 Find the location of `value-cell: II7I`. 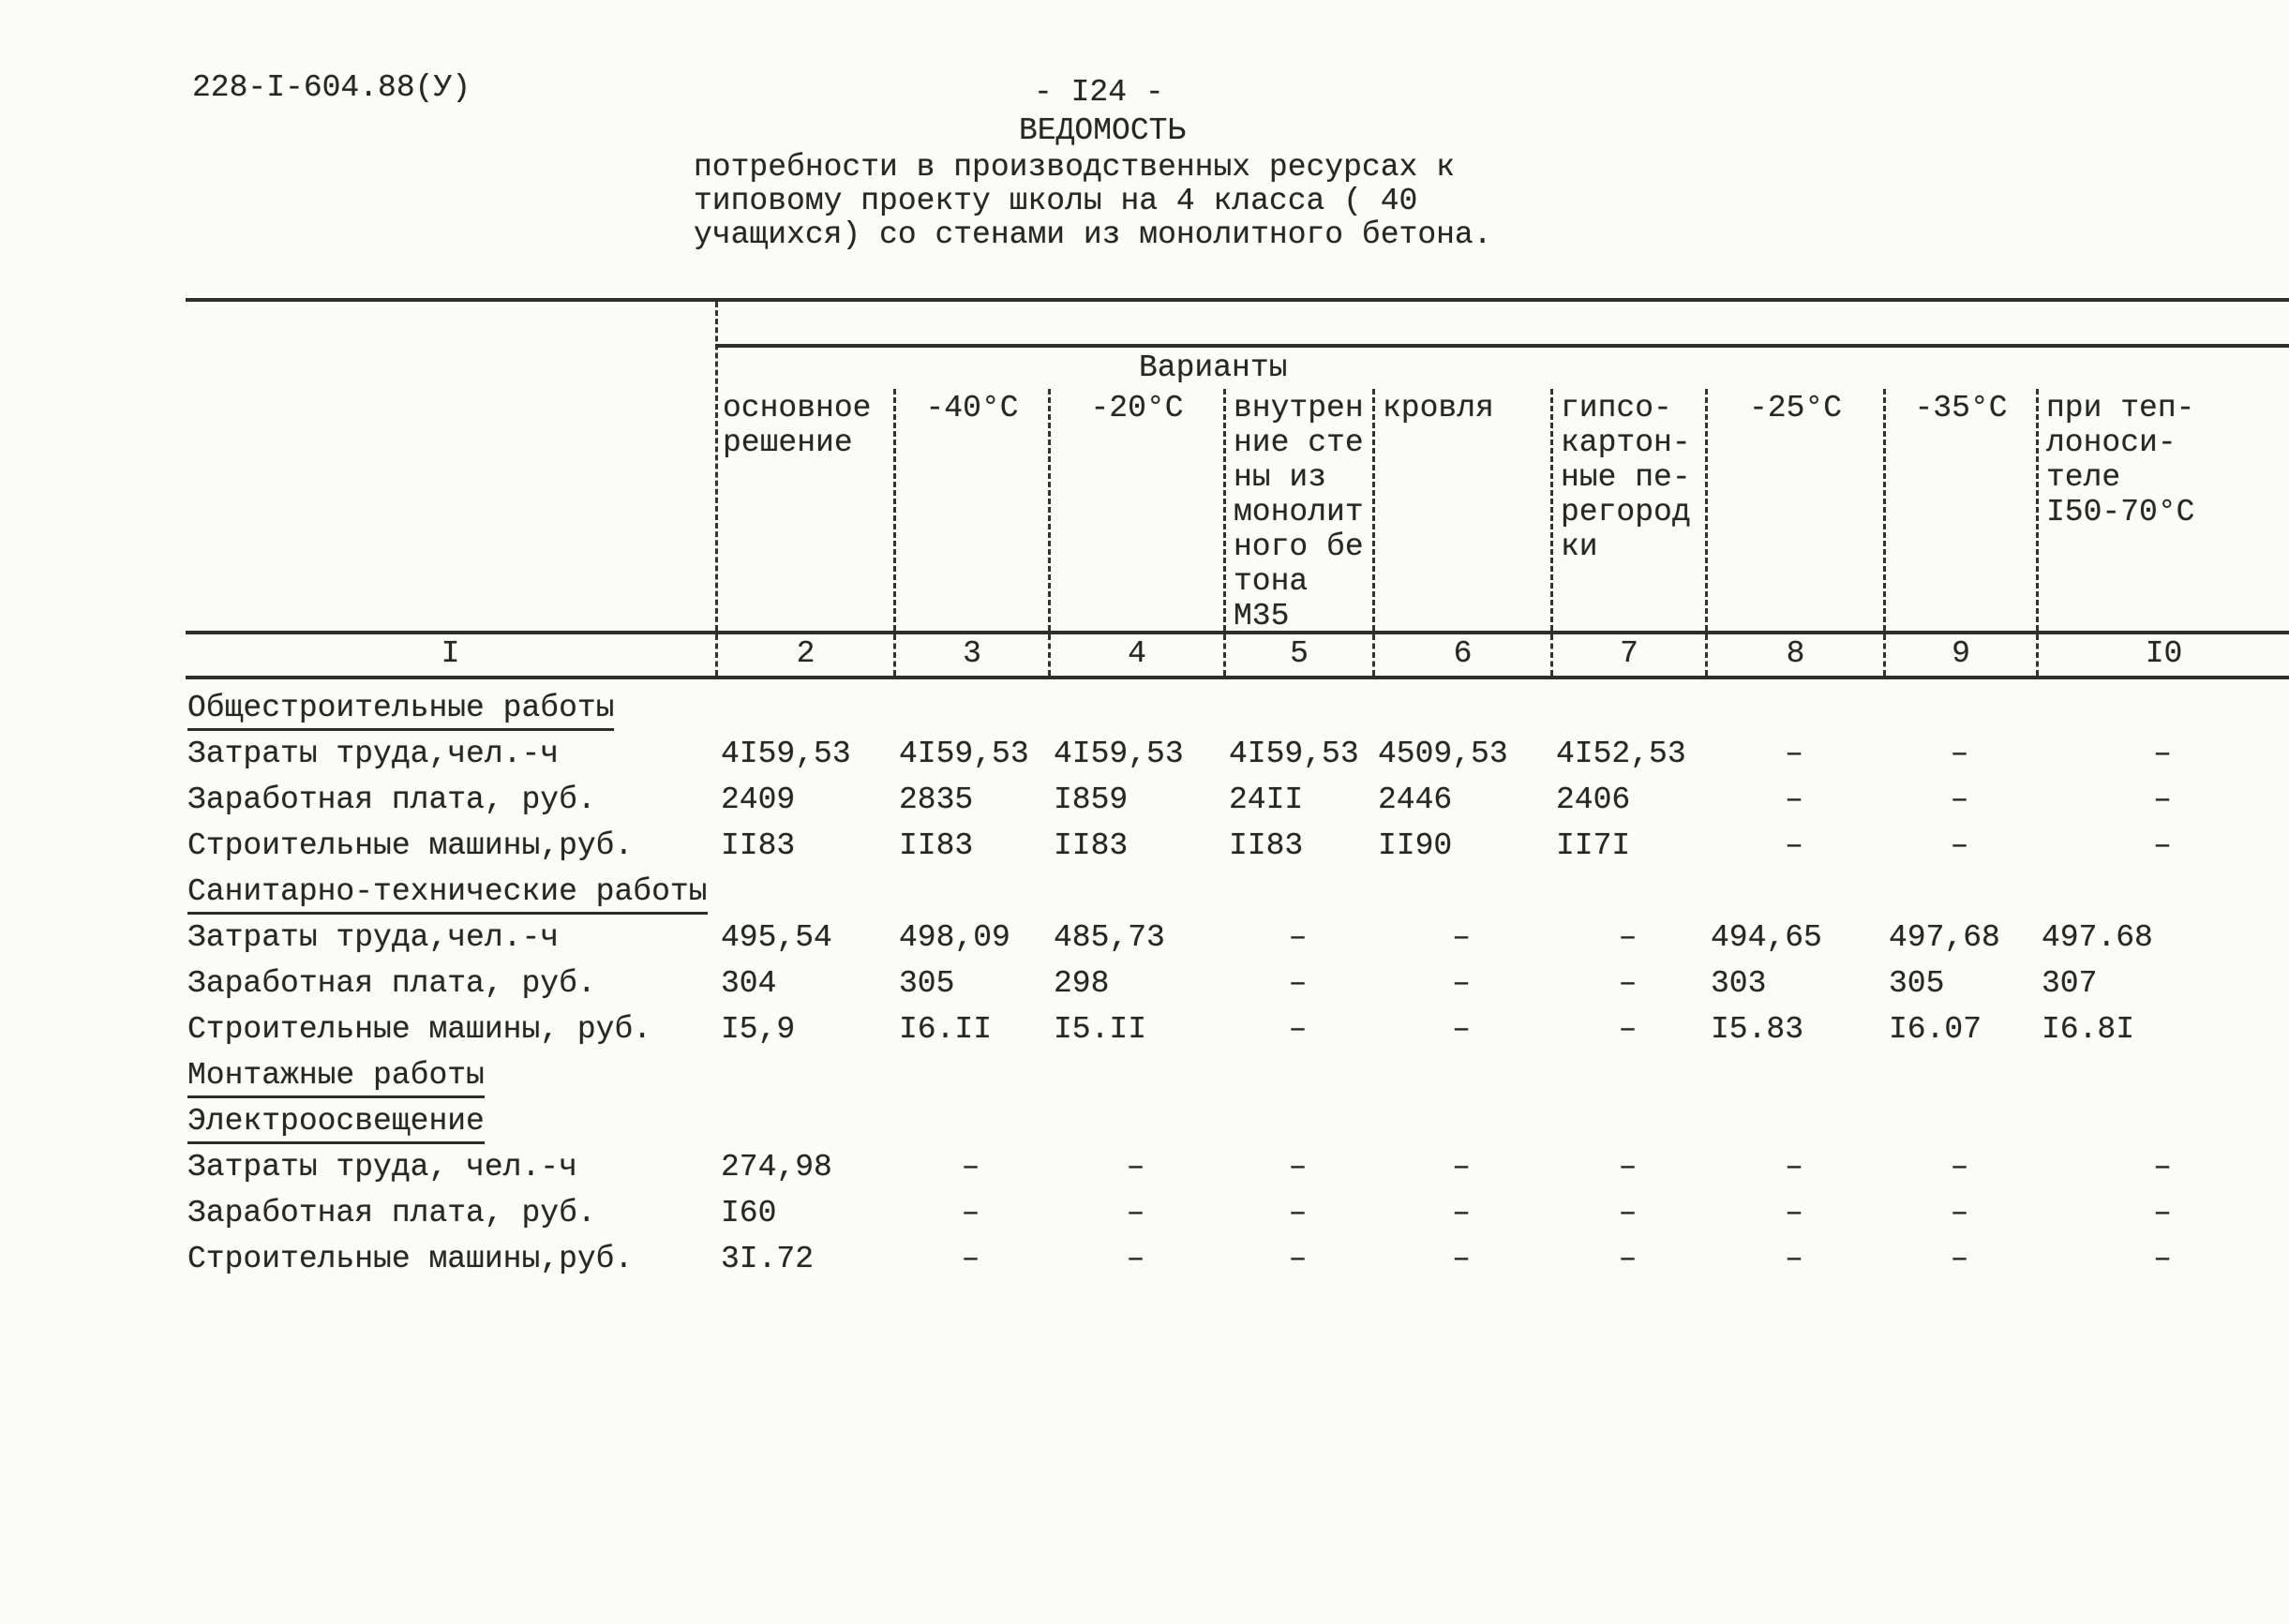

value-cell: II7I is located at coordinates (1594, 846).